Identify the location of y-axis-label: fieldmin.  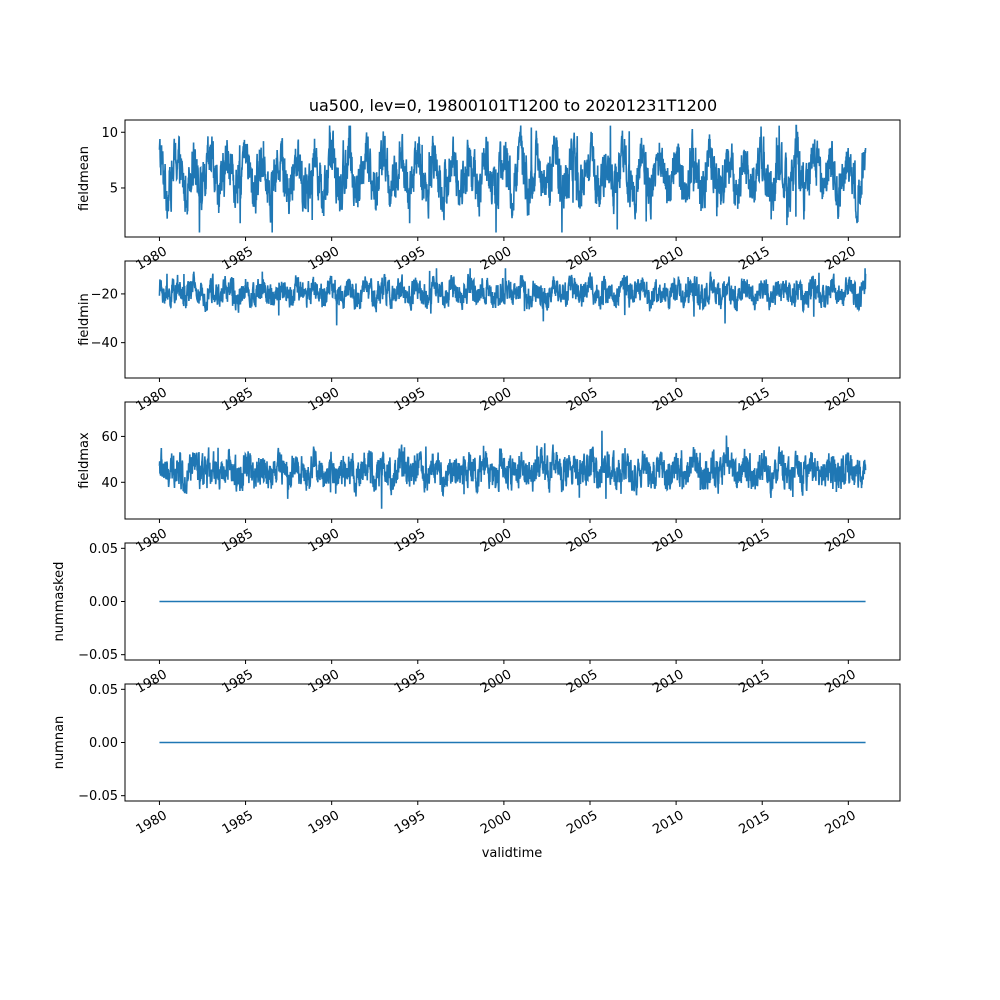
(84, 319).